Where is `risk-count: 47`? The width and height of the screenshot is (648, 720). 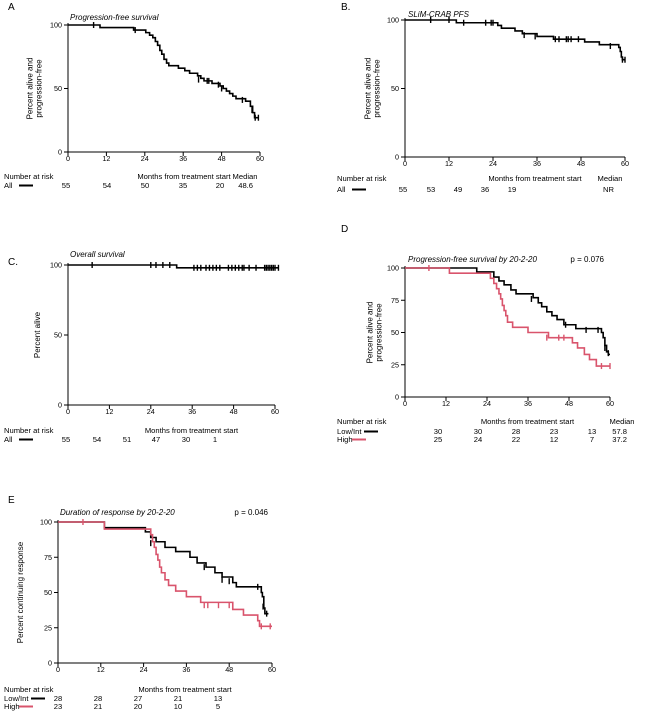 risk-count: 47 is located at coordinates (156, 439).